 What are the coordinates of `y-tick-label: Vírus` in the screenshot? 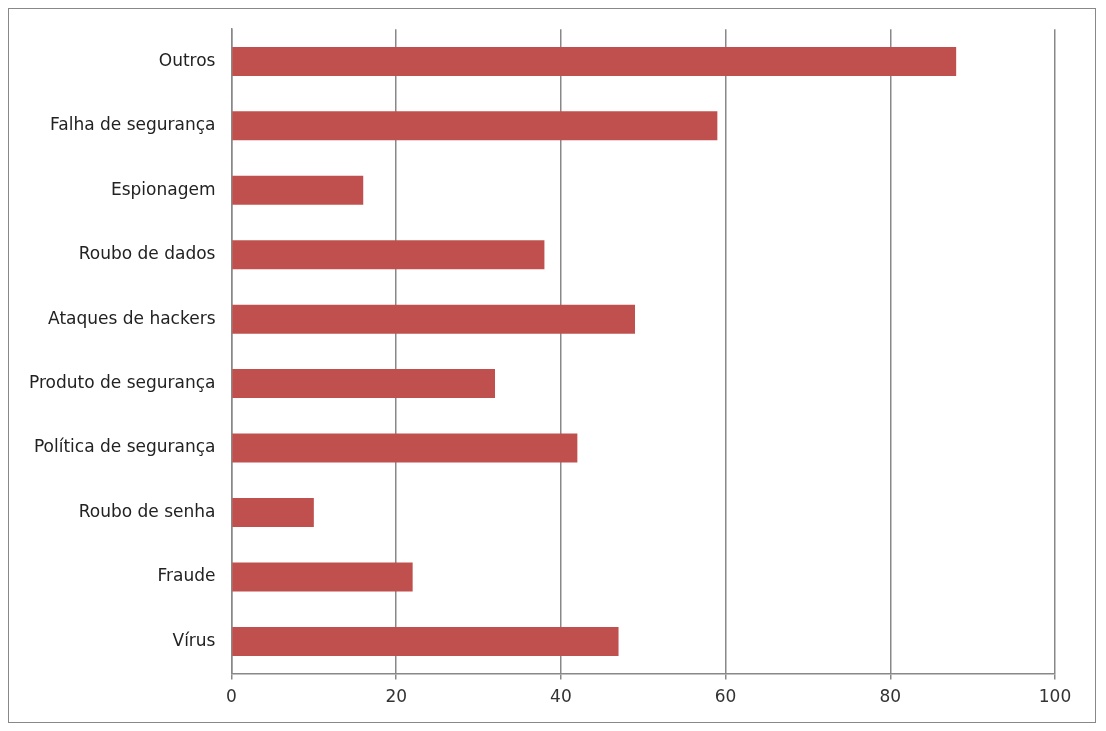 It's located at (194, 639).